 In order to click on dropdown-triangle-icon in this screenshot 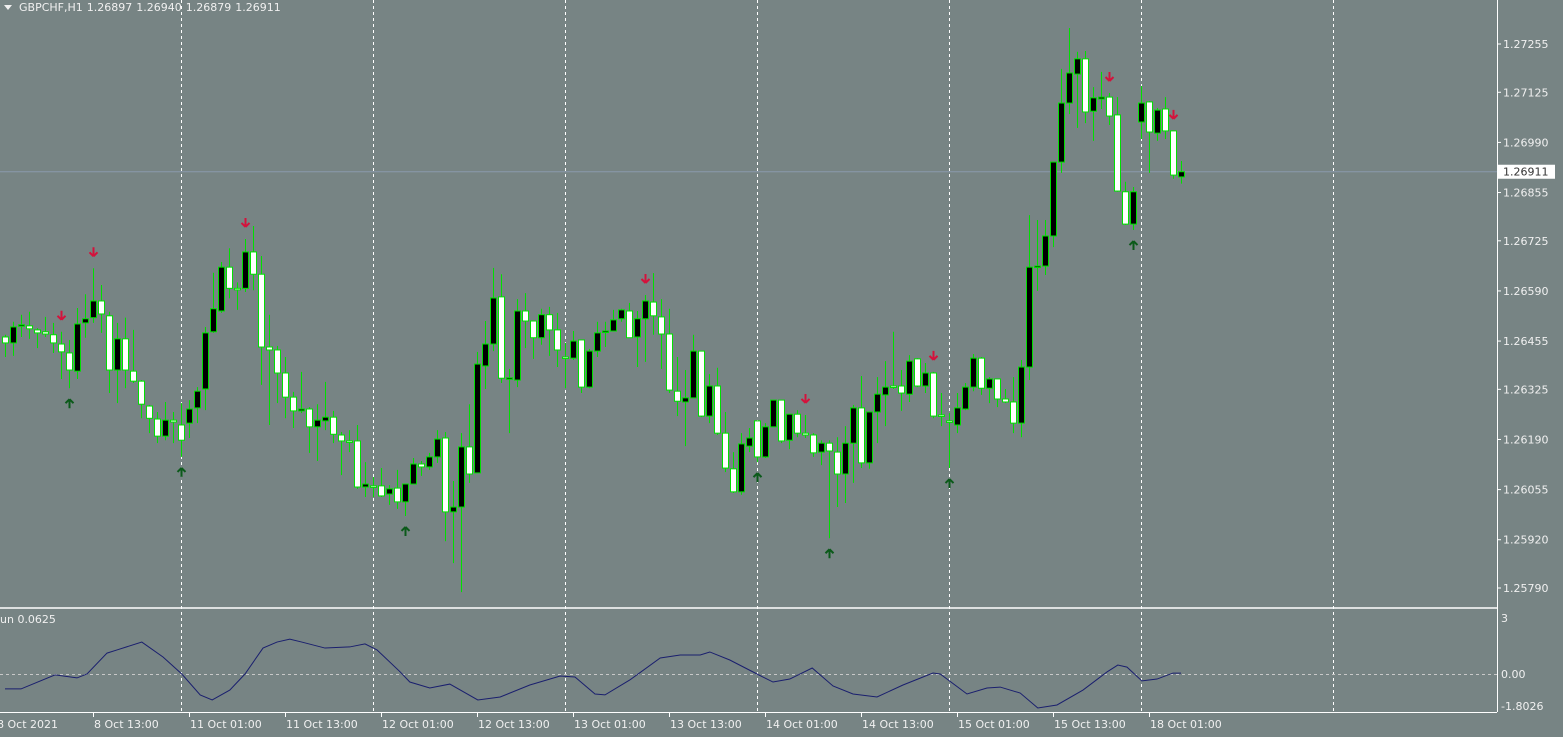, I will do `click(8, 7)`.